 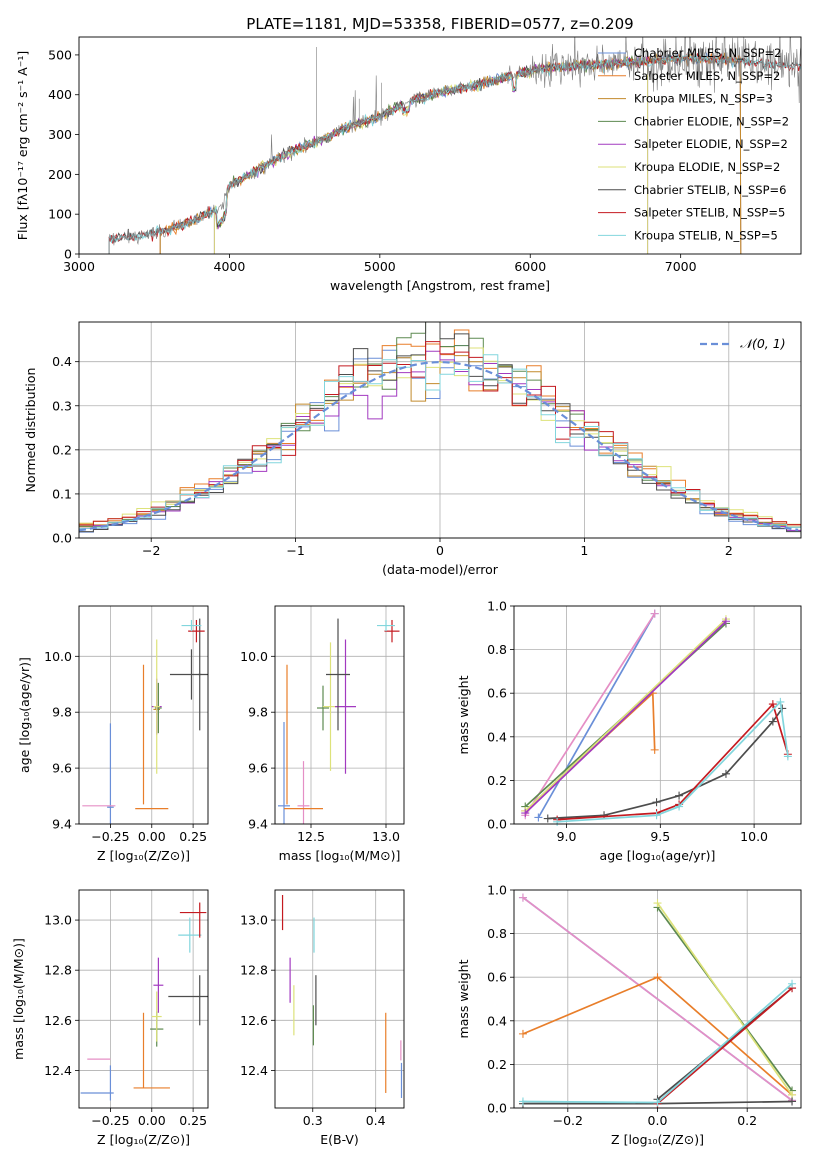 What do you see at coordinates (376, 1120) in the screenshot?
I see `x-tick-label: 0.4` at bounding box center [376, 1120].